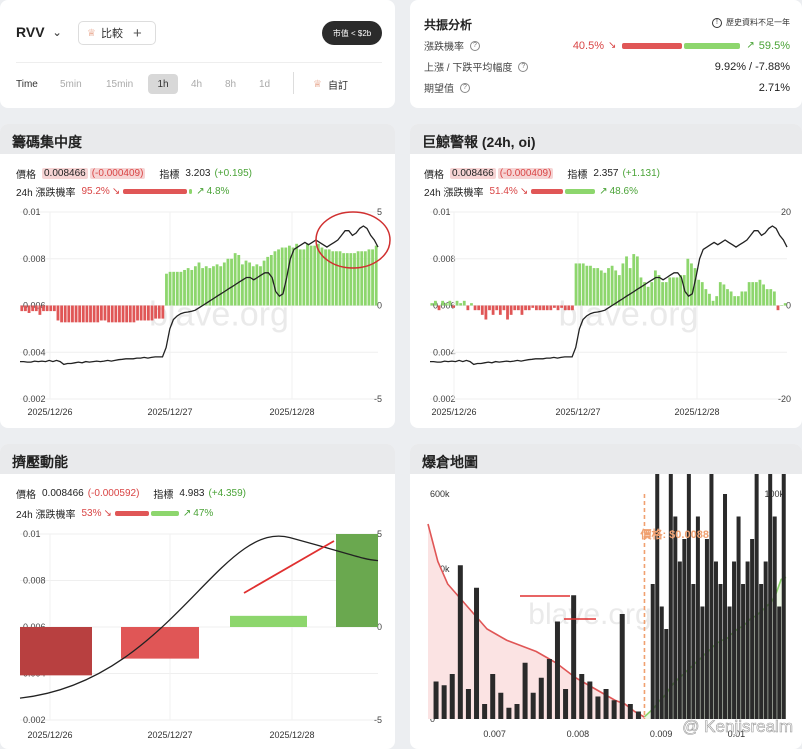 This screenshot has width=802, height=749. What do you see at coordinates (337, 86) in the screenshot?
I see `custom-label: 自訂` at bounding box center [337, 86].